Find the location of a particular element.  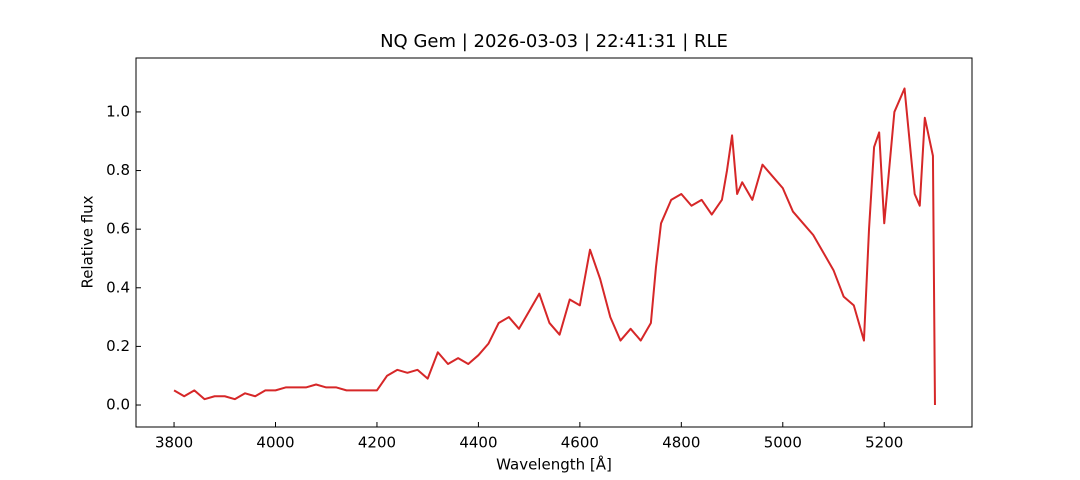

x-tick-label: 5000 is located at coordinates (783, 443).